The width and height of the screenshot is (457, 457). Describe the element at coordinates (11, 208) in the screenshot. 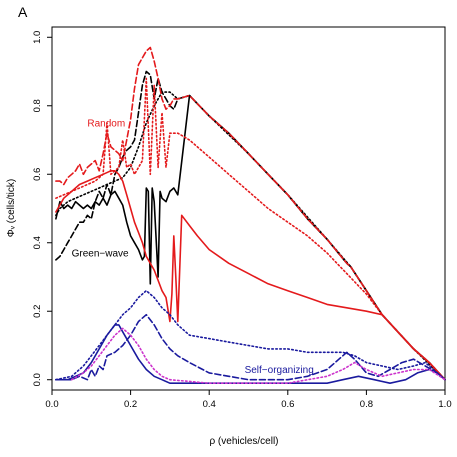

I see `y-axis-title: Φᵥ (cells/tick)` at that location.